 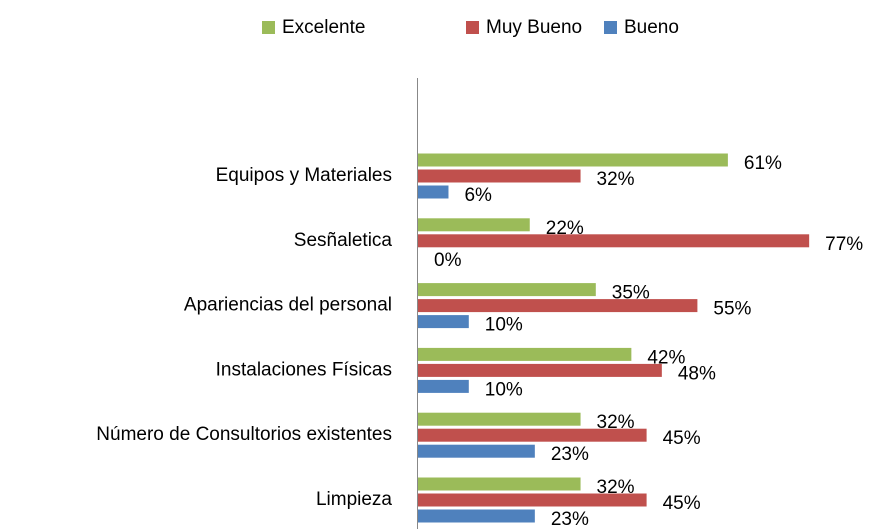 What do you see at coordinates (323, 27) in the screenshot?
I see `legend-label: Excelente` at bounding box center [323, 27].